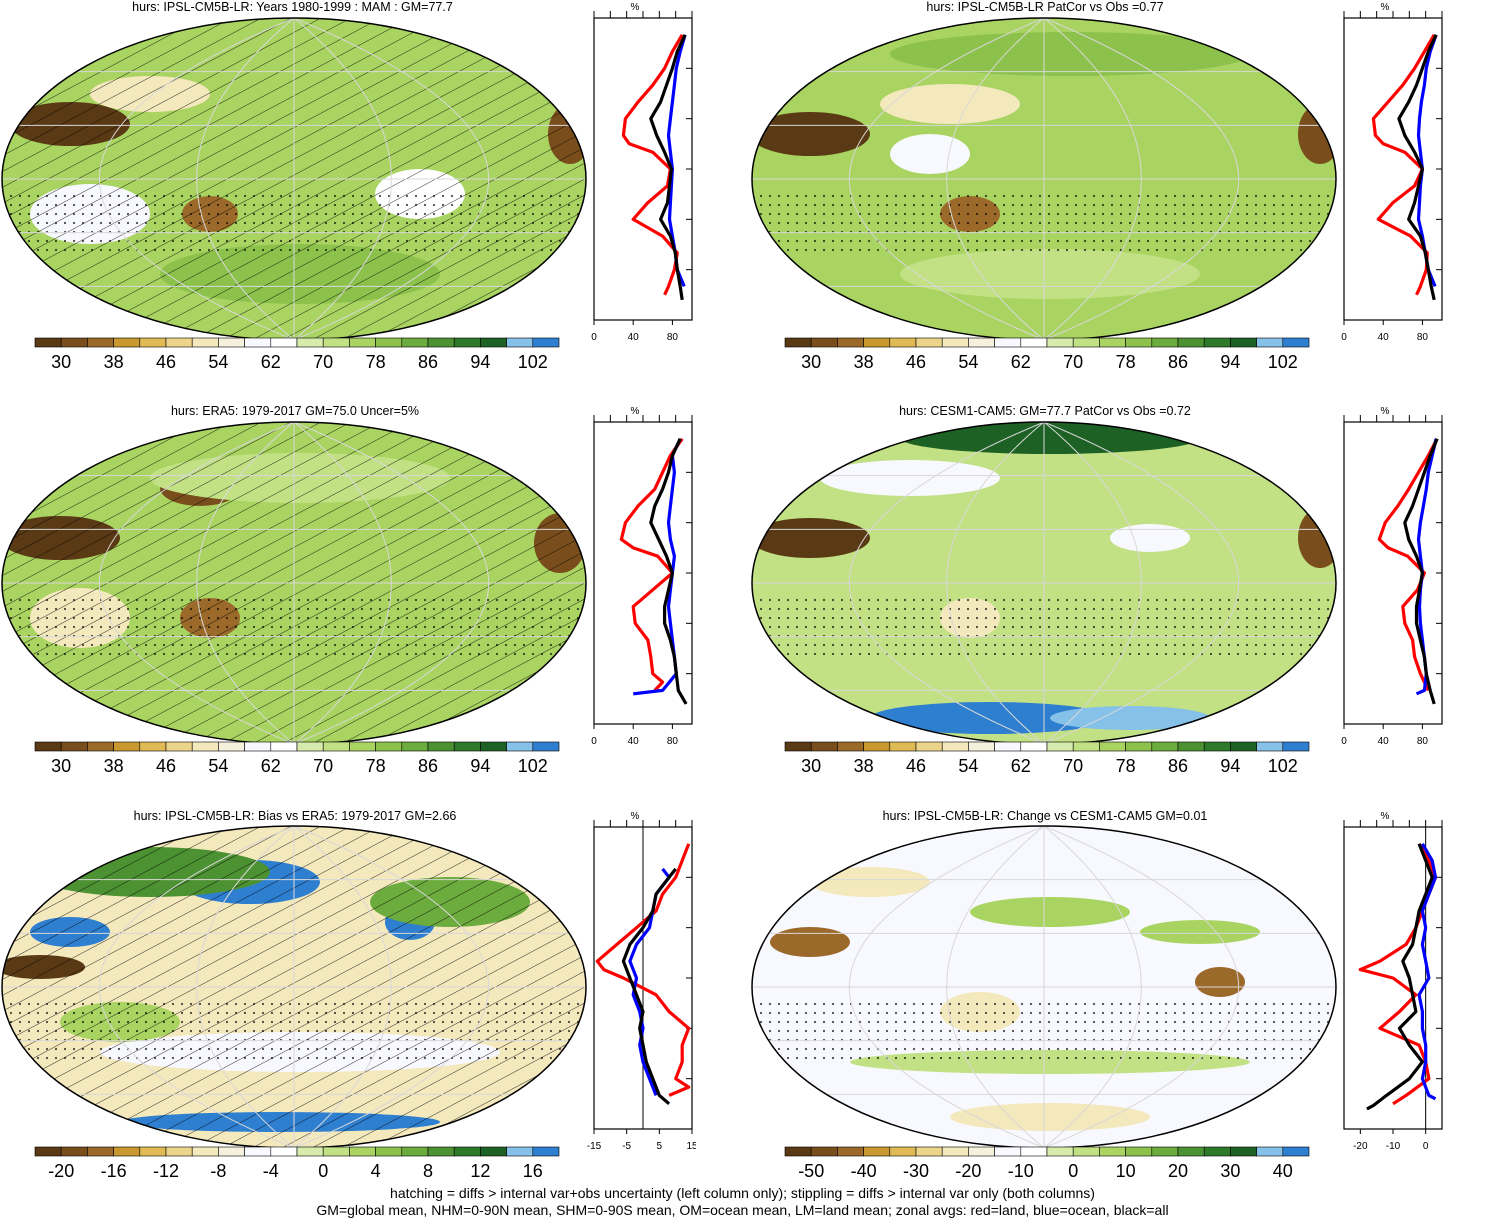 Image resolution: width=1485 pixels, height=1219 pixels. I want to click on colorbar-tick-label: -8, so click(218, 1171).